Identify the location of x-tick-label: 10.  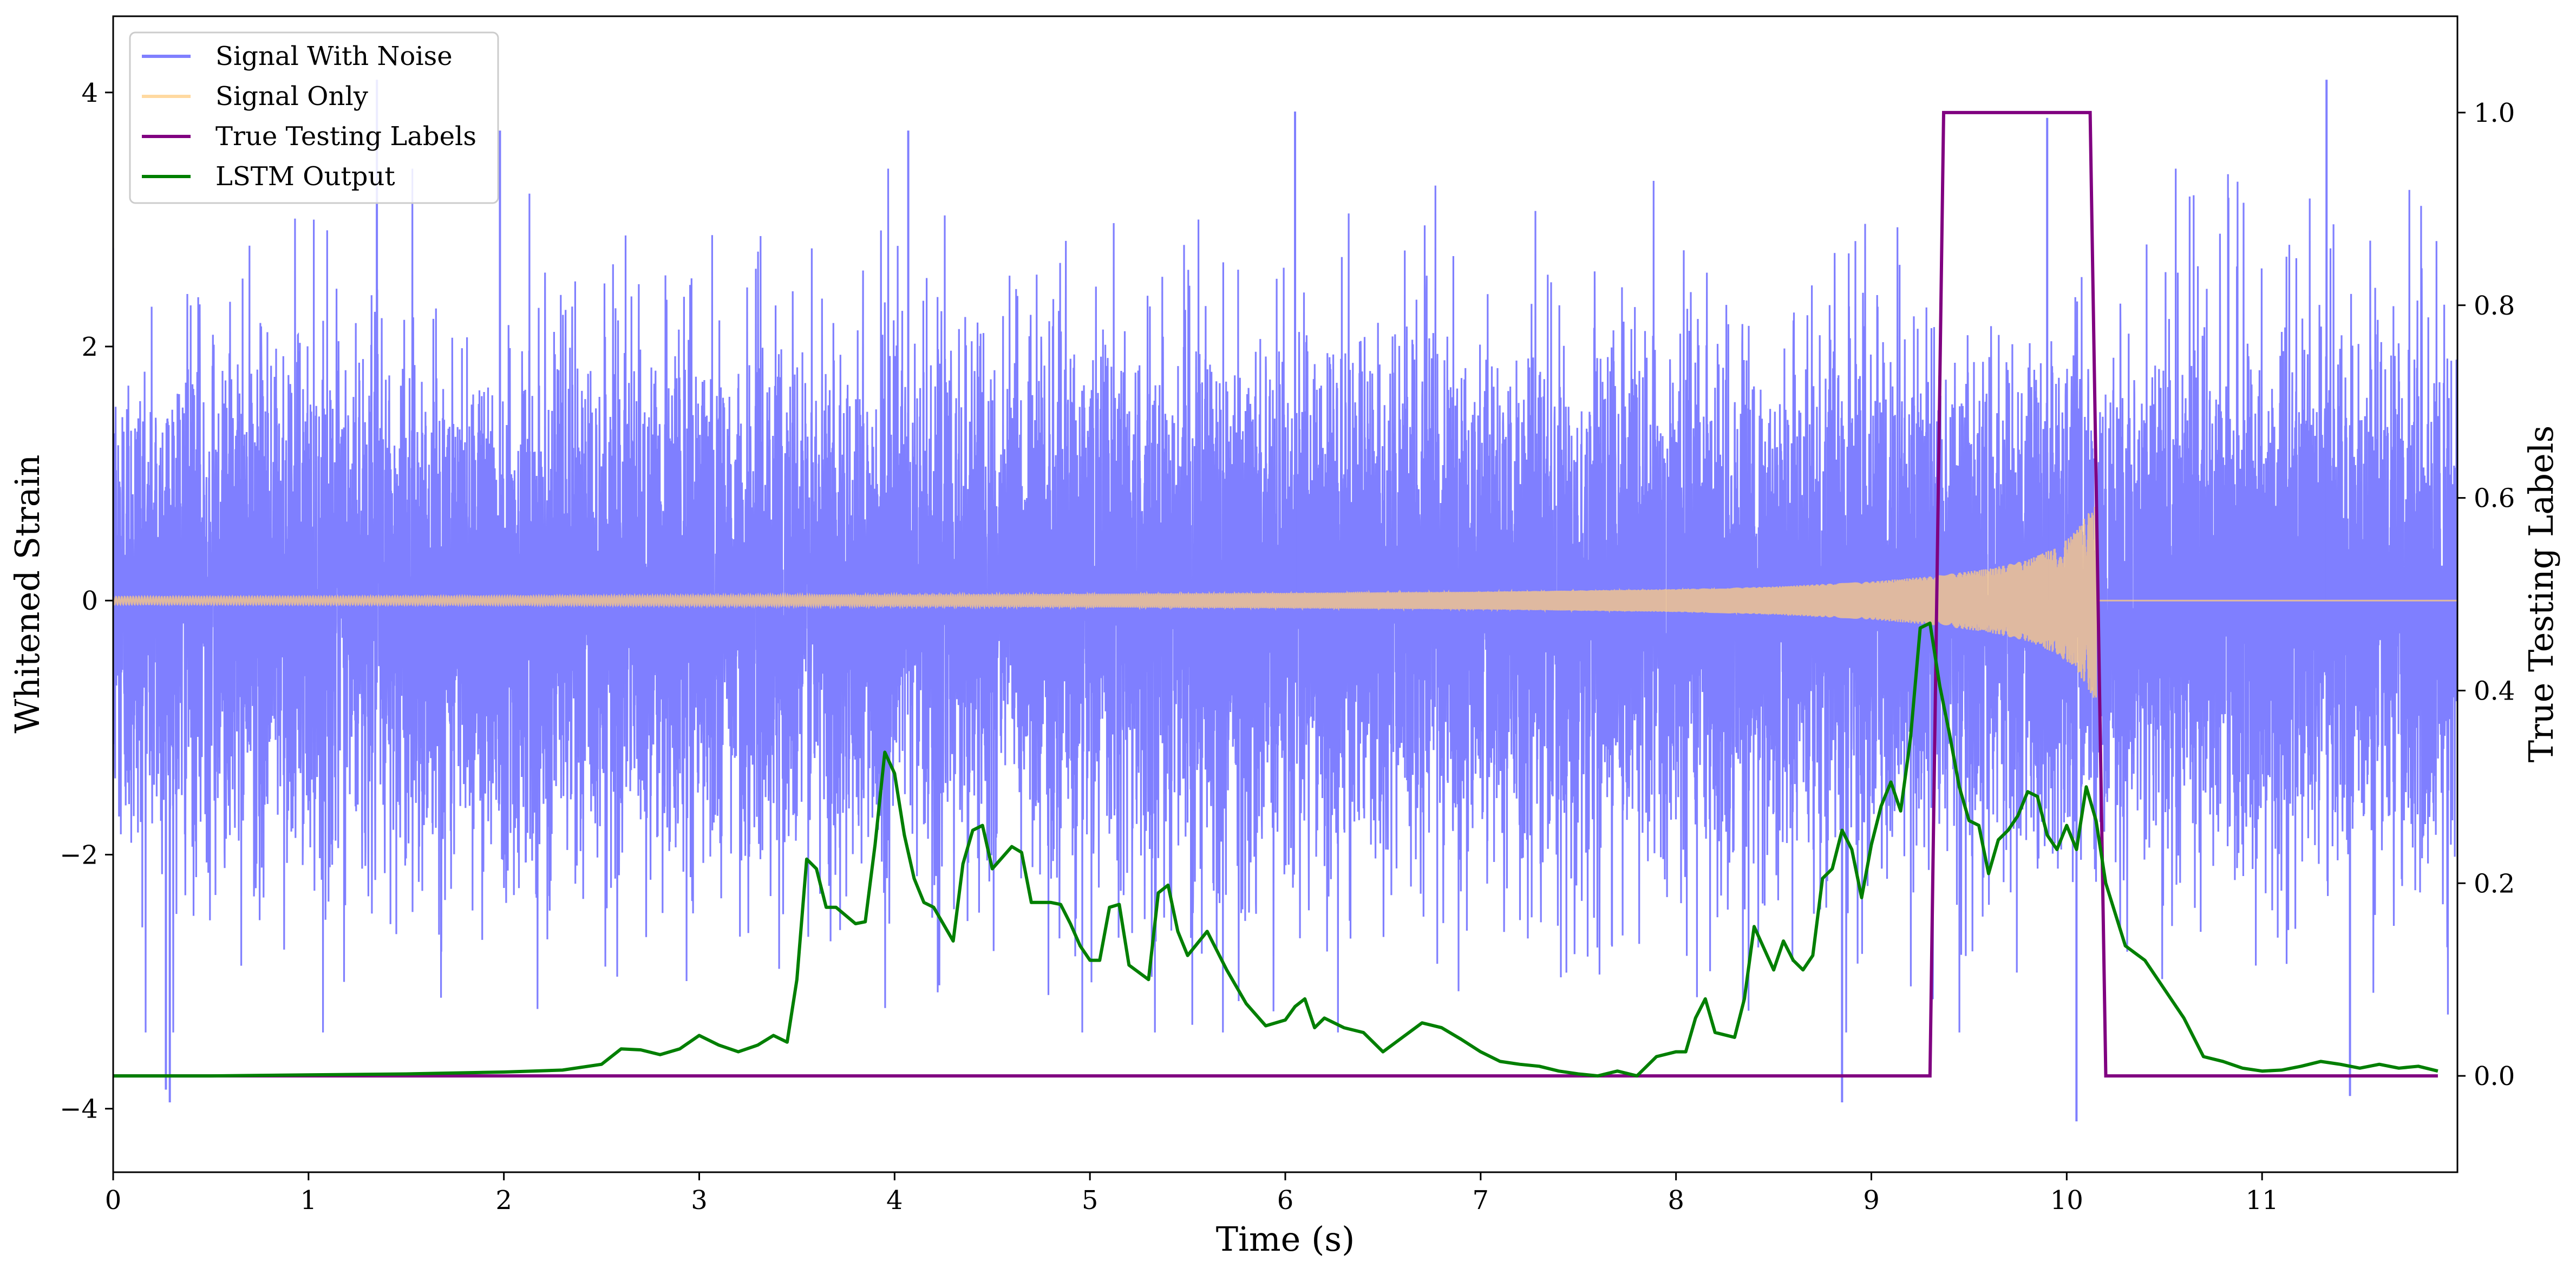
(2066, 1200).